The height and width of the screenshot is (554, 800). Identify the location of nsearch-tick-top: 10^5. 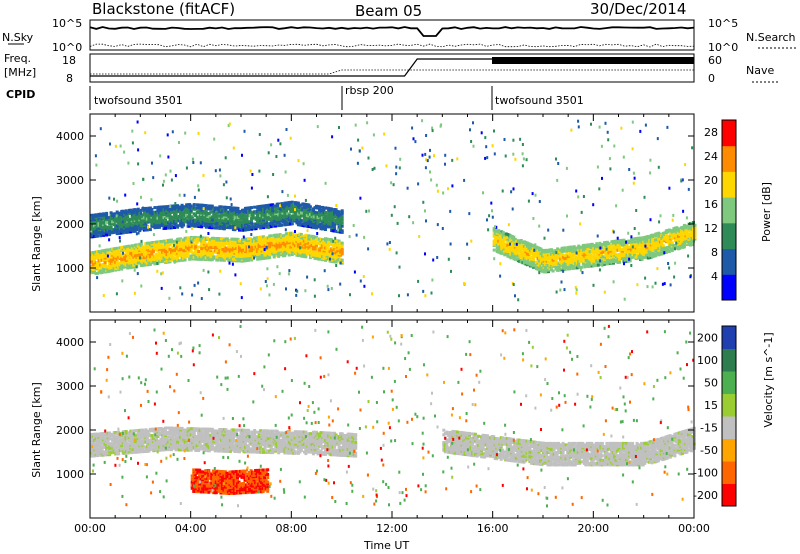
(723, 23).